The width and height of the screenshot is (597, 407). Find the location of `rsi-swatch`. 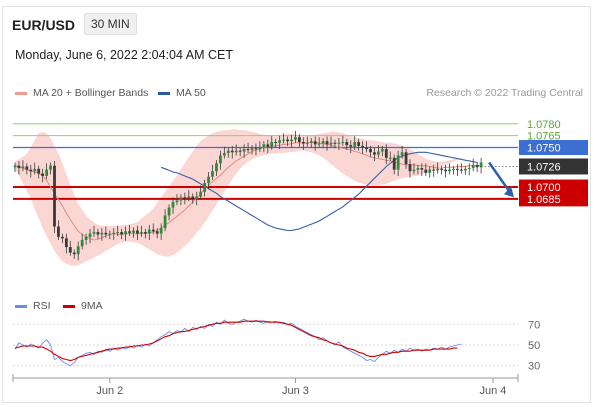

rsi-swatch is located at coordinates (21, 306).